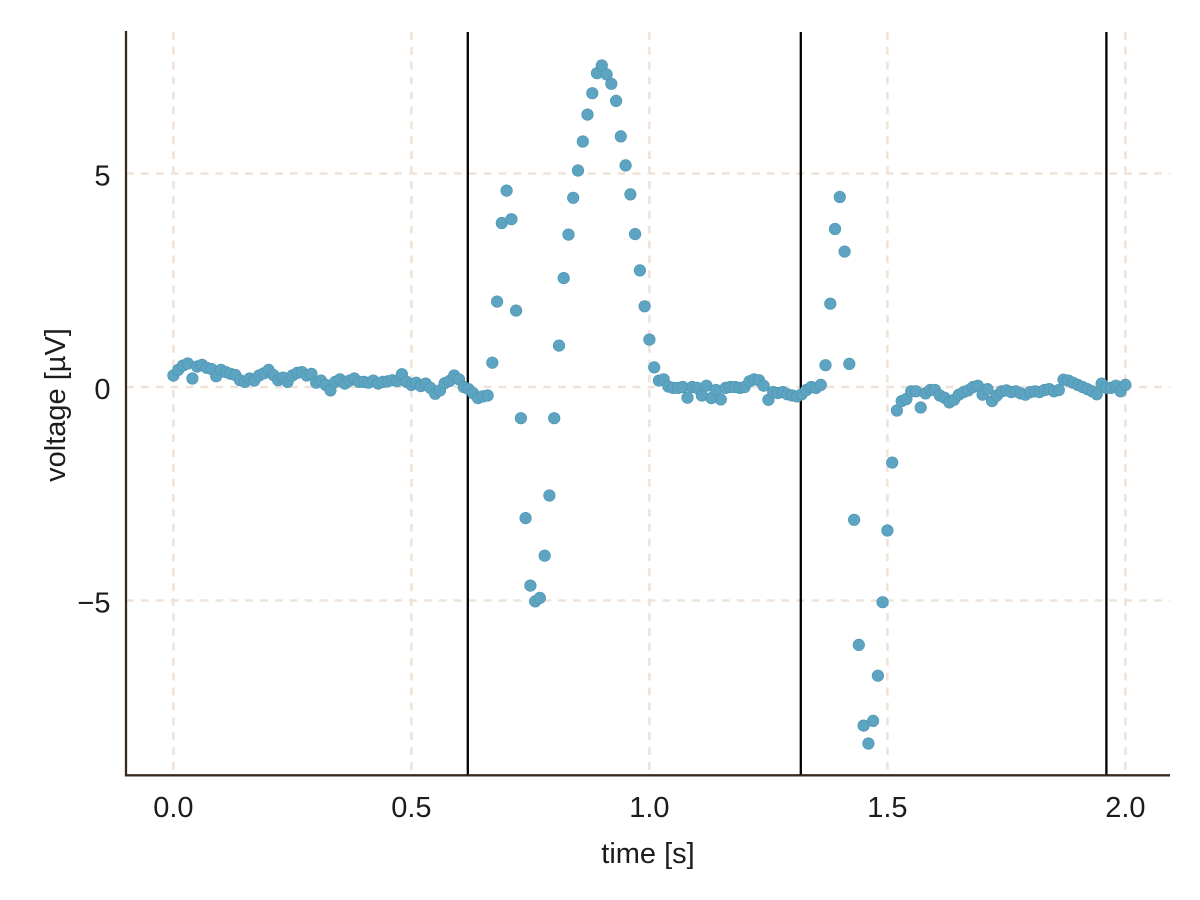 This screenshot has width=1200, height=900. Describe the element at coordinates (93, 604) in the screenshot. I see `svg-text: −5` at that location.